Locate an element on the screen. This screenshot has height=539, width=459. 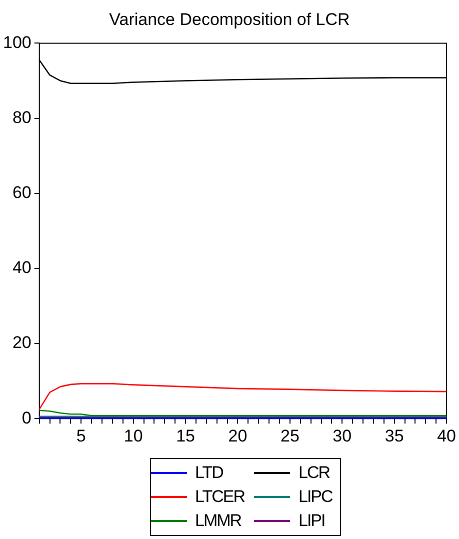
x-tick-label: 40 is located at coordinates (446, 436).